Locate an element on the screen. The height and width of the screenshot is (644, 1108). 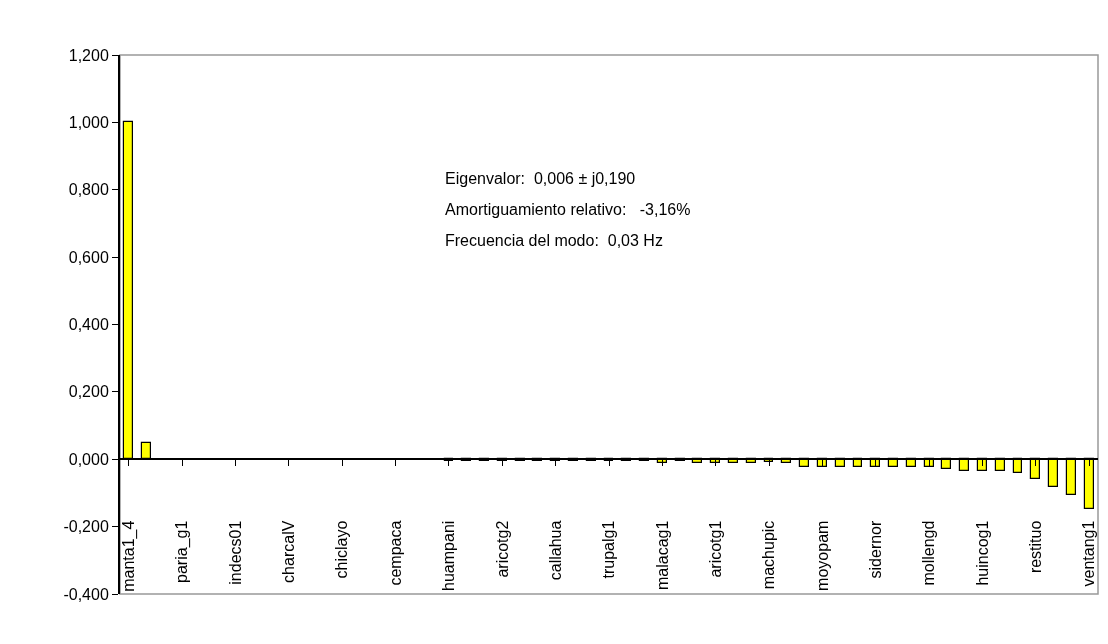
x-tick-label: aricotg2 is located at coordinates (502, 549).